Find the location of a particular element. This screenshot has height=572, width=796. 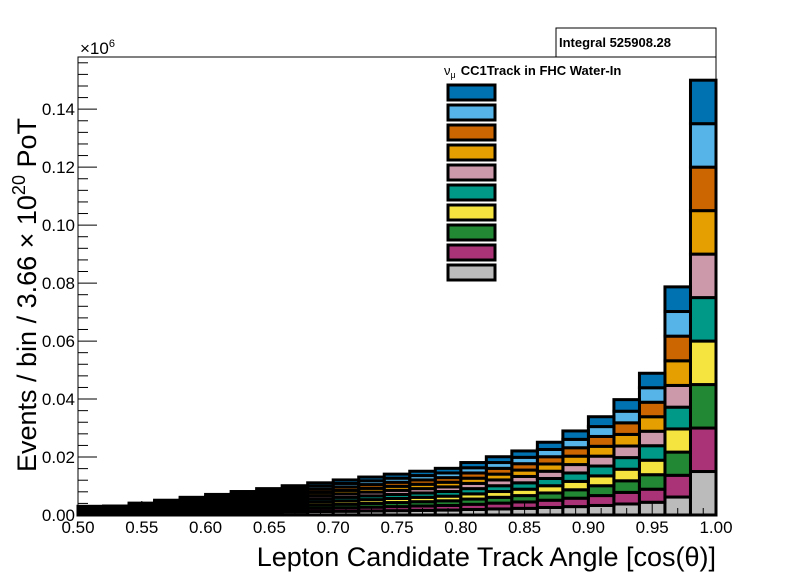

x-tick-label: 0.80 is located at coordinates (460, 527).